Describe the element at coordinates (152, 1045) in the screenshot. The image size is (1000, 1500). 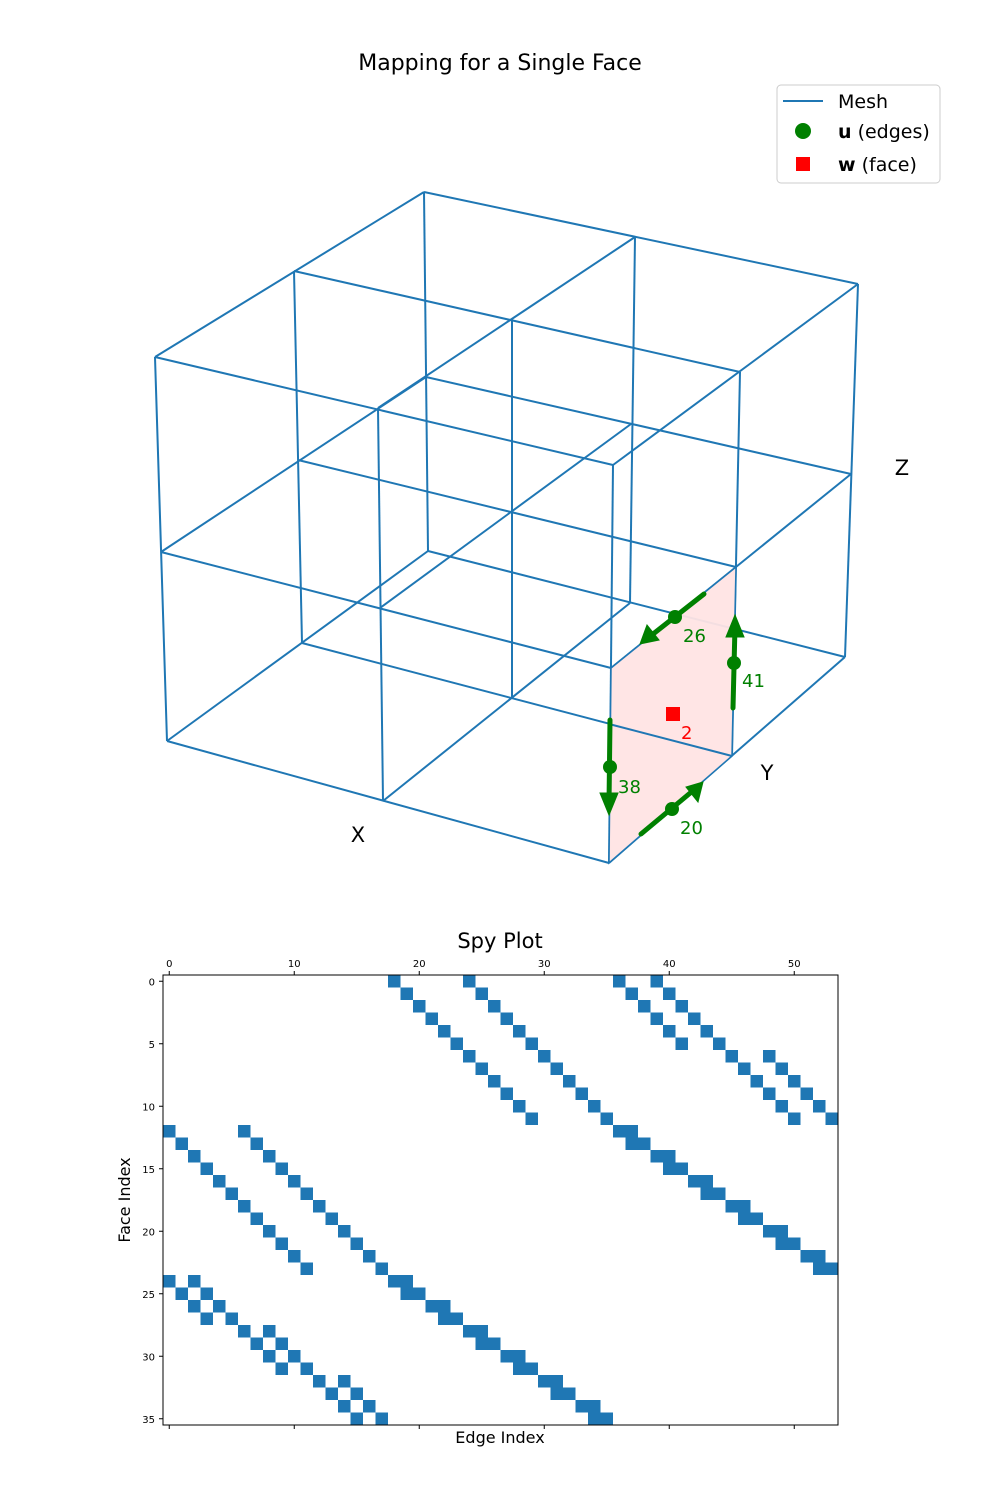
I see `spy-y-tick-label: 5` at that location.